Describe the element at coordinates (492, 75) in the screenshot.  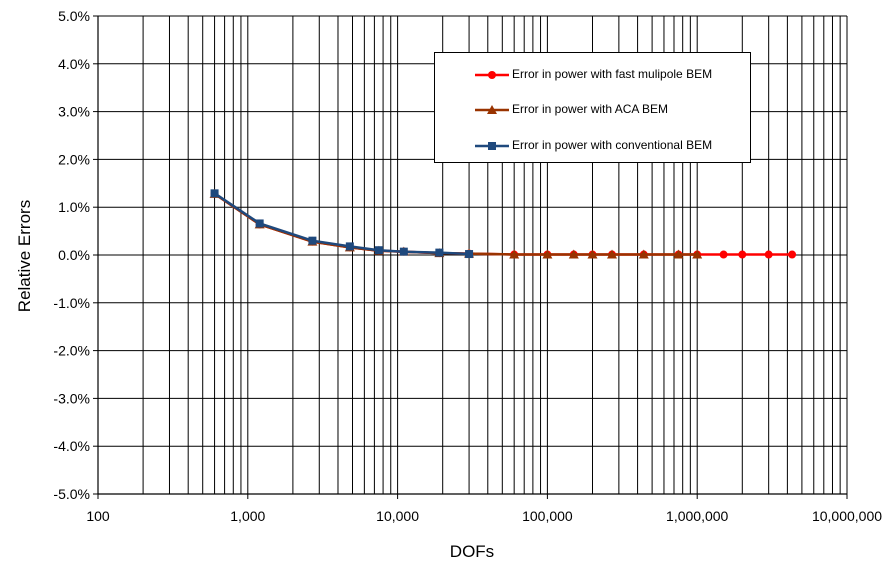
I see `legend-swatch-circle-icon` at that location.